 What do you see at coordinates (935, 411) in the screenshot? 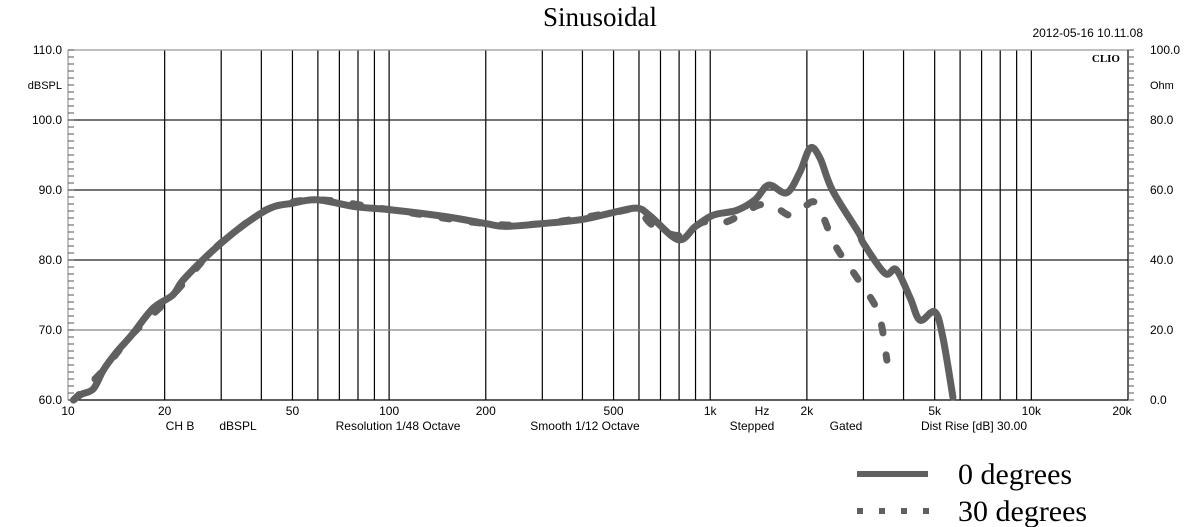
I see `x-tick-label: 5k` at bounding box center [935, 411].